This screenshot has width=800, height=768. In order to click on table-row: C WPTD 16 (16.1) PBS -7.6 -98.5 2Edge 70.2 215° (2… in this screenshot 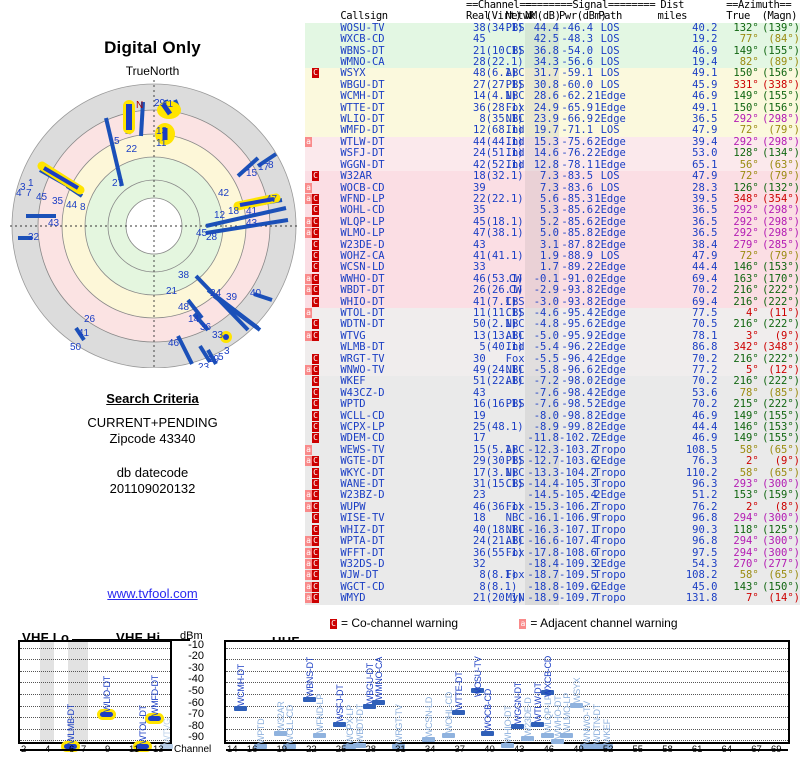, I will do `click(552, 404)`.